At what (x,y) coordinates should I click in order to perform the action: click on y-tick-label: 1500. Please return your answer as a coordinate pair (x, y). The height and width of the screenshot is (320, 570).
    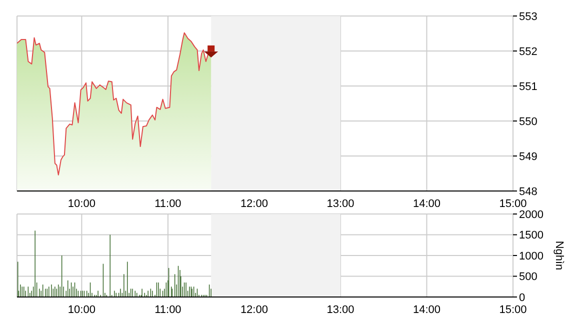
    Looking at the image, I should click on (531, 236).